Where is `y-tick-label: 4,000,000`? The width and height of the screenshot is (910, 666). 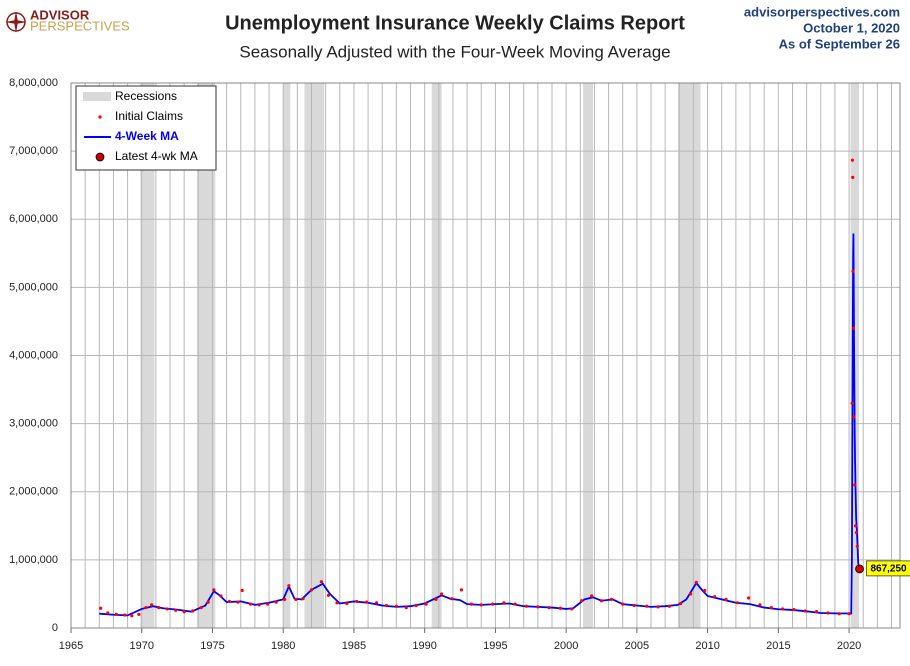
y-tick-label: 4,000,000 is located at coordinates (33, 355).